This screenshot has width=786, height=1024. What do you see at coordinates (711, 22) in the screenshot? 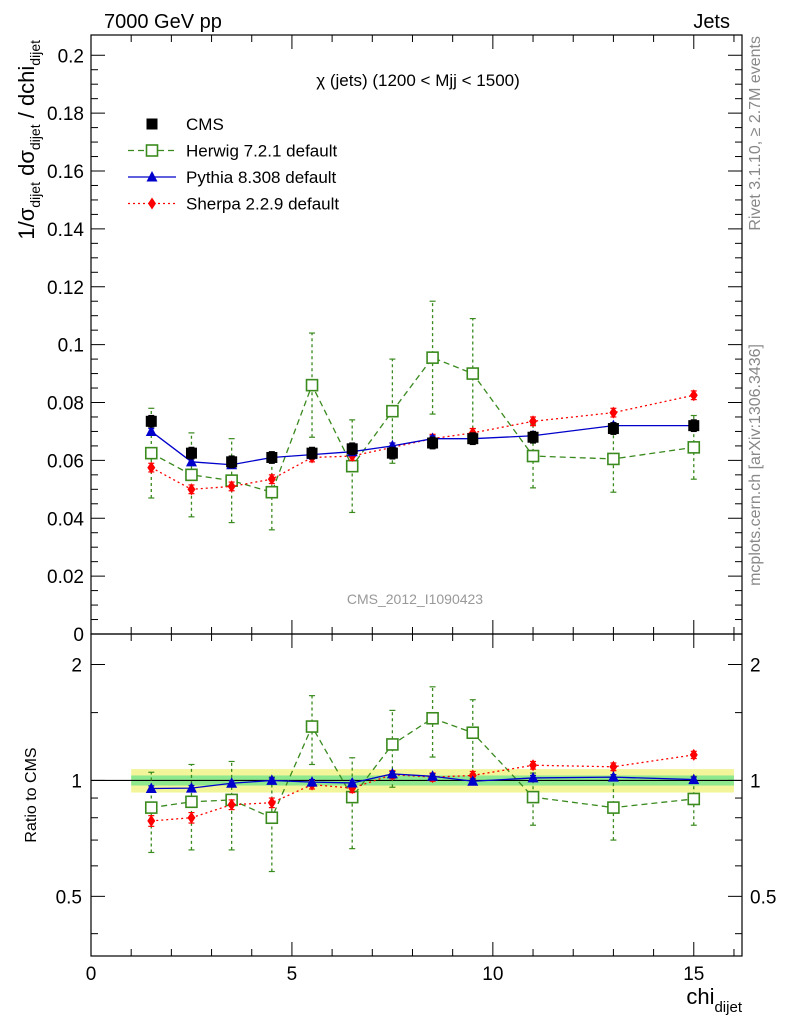
I see `header-right-label: Jets` at bounding box center [711, 22].